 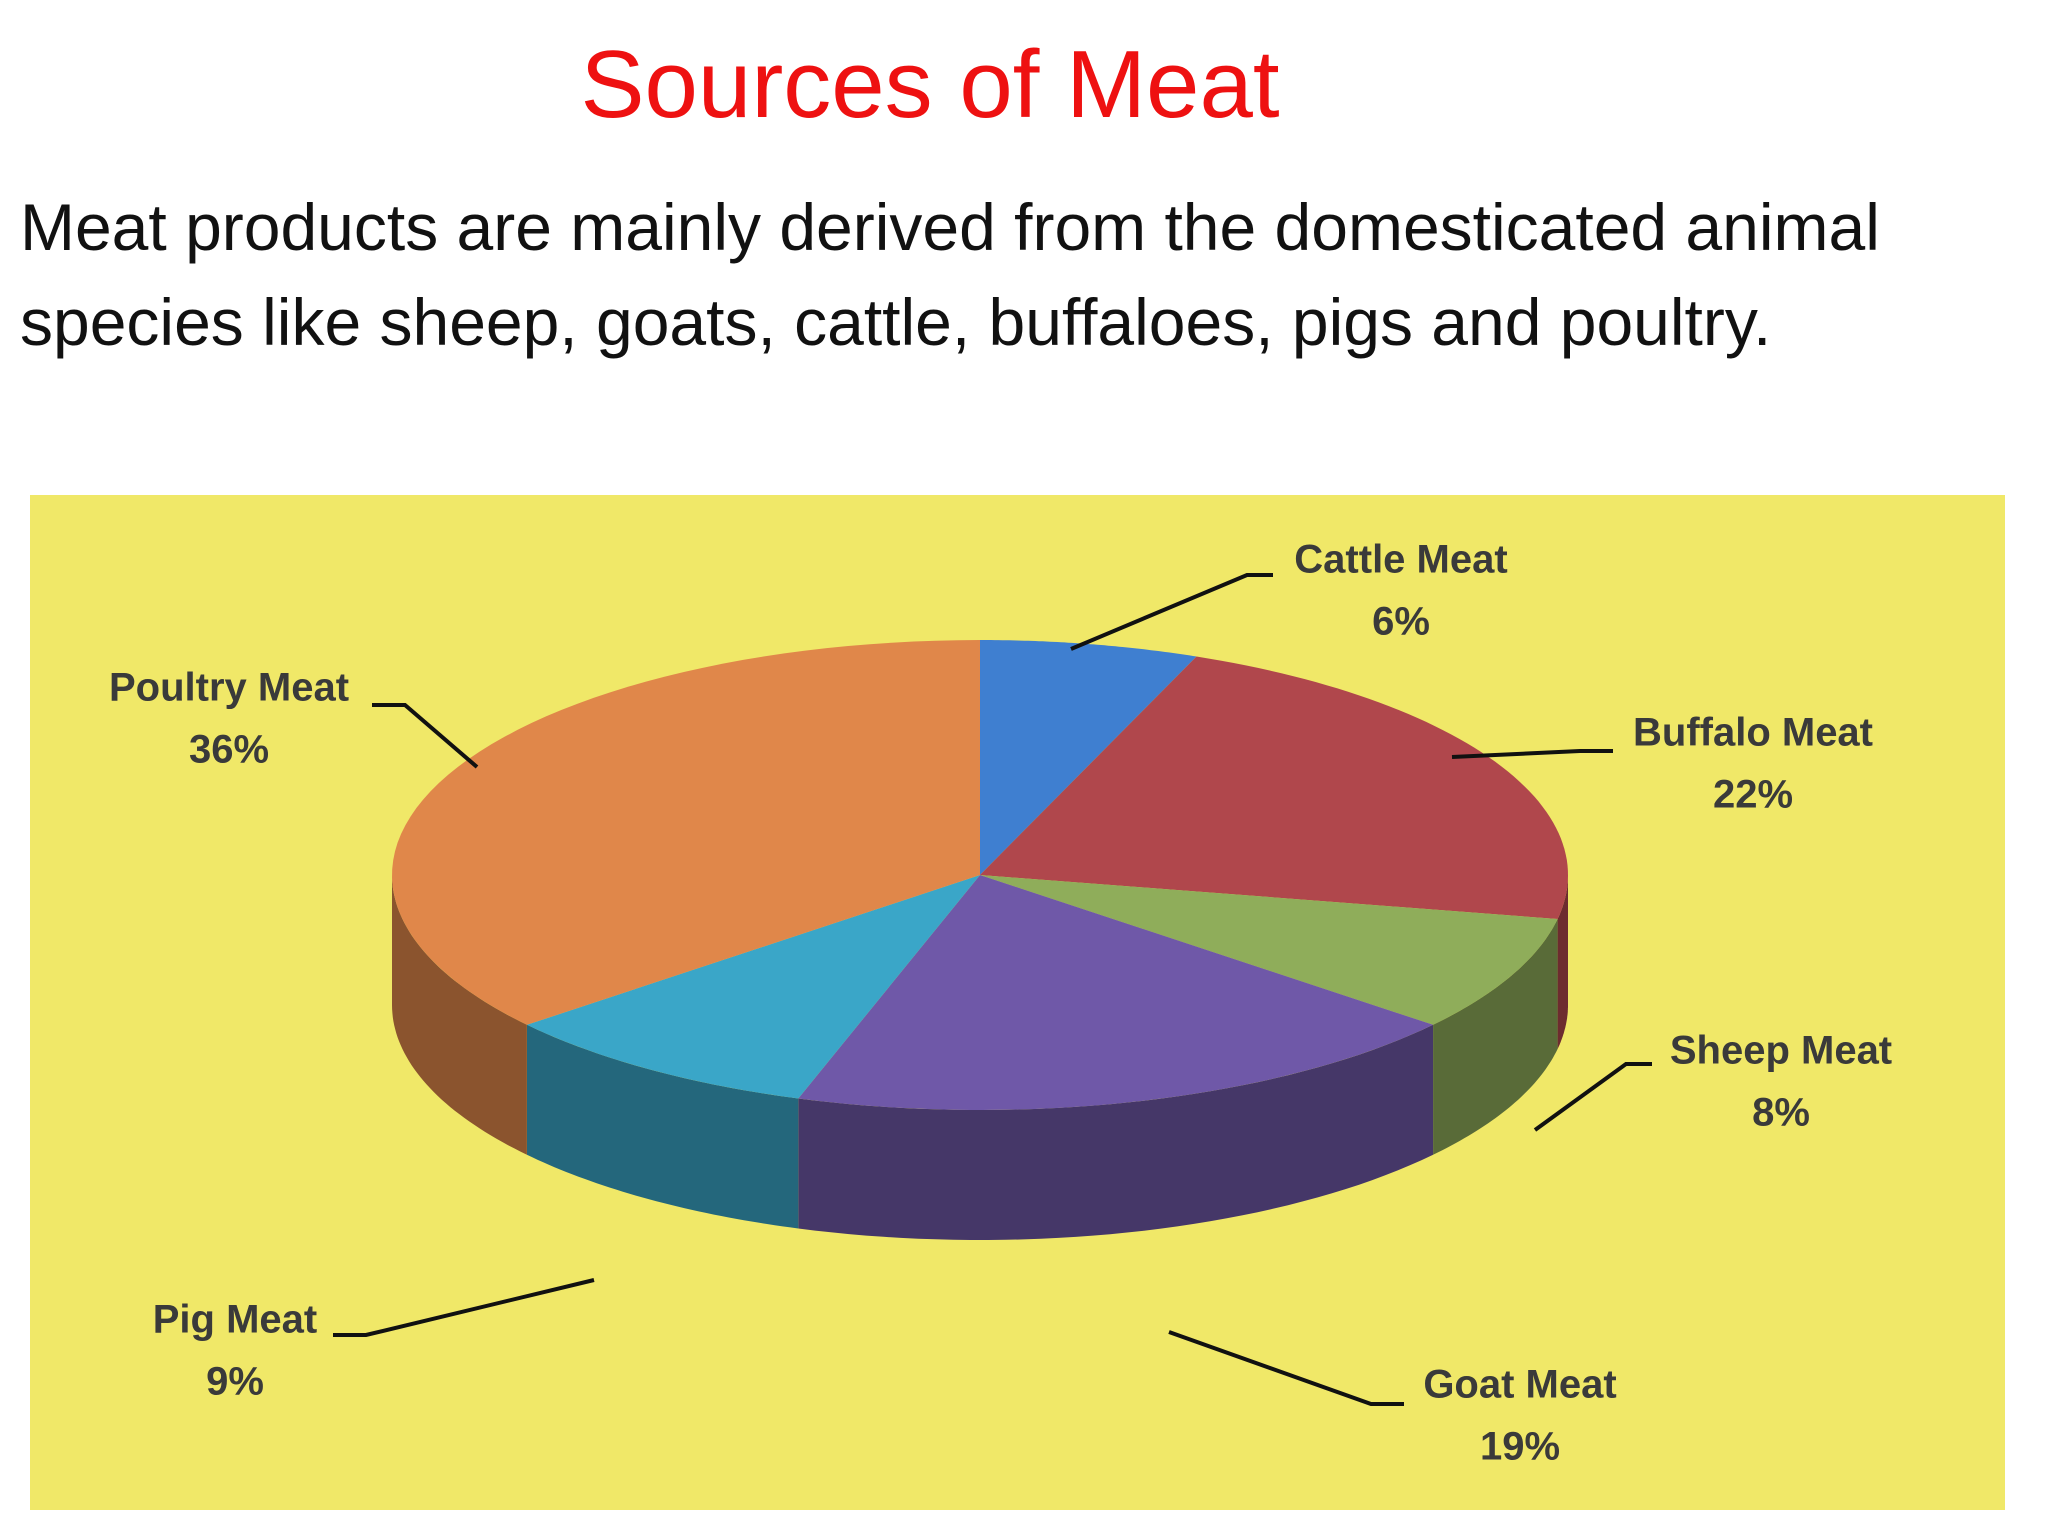 I want to click on slice-label: Buffalo Meat, so click(x=1753, y=733).